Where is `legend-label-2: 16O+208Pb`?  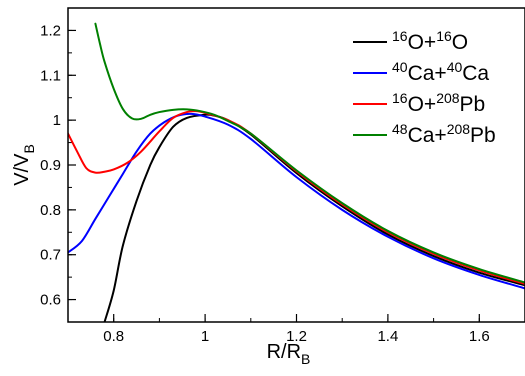 legend-label-2: 16O+208Pb is located at coordinates (438, 103).